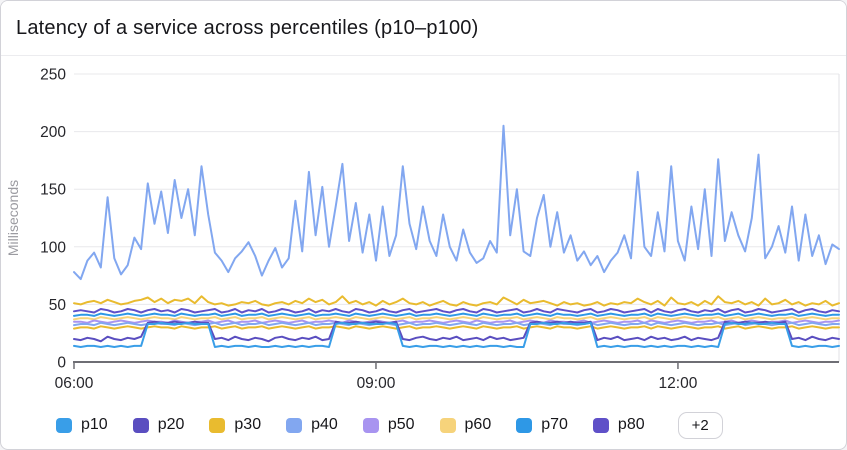  Describe the element at coordinates (678, 383) in the screenshot. I see `x-axis-tick-label: 12:00` at that location.